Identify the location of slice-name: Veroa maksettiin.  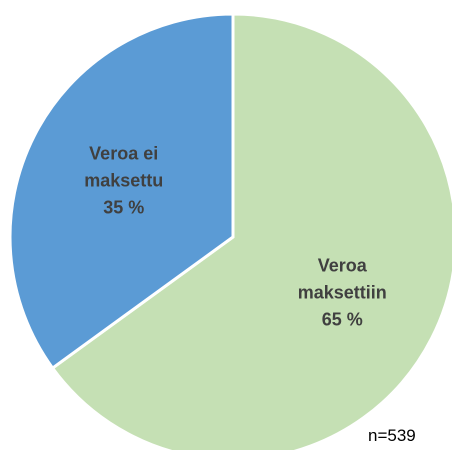
(342, 279).